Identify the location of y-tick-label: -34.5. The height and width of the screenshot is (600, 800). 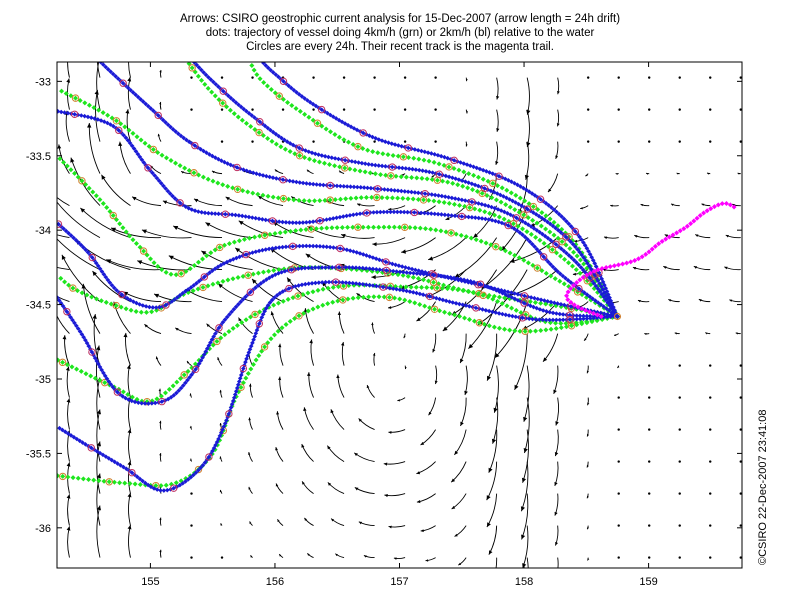
(38, 306).